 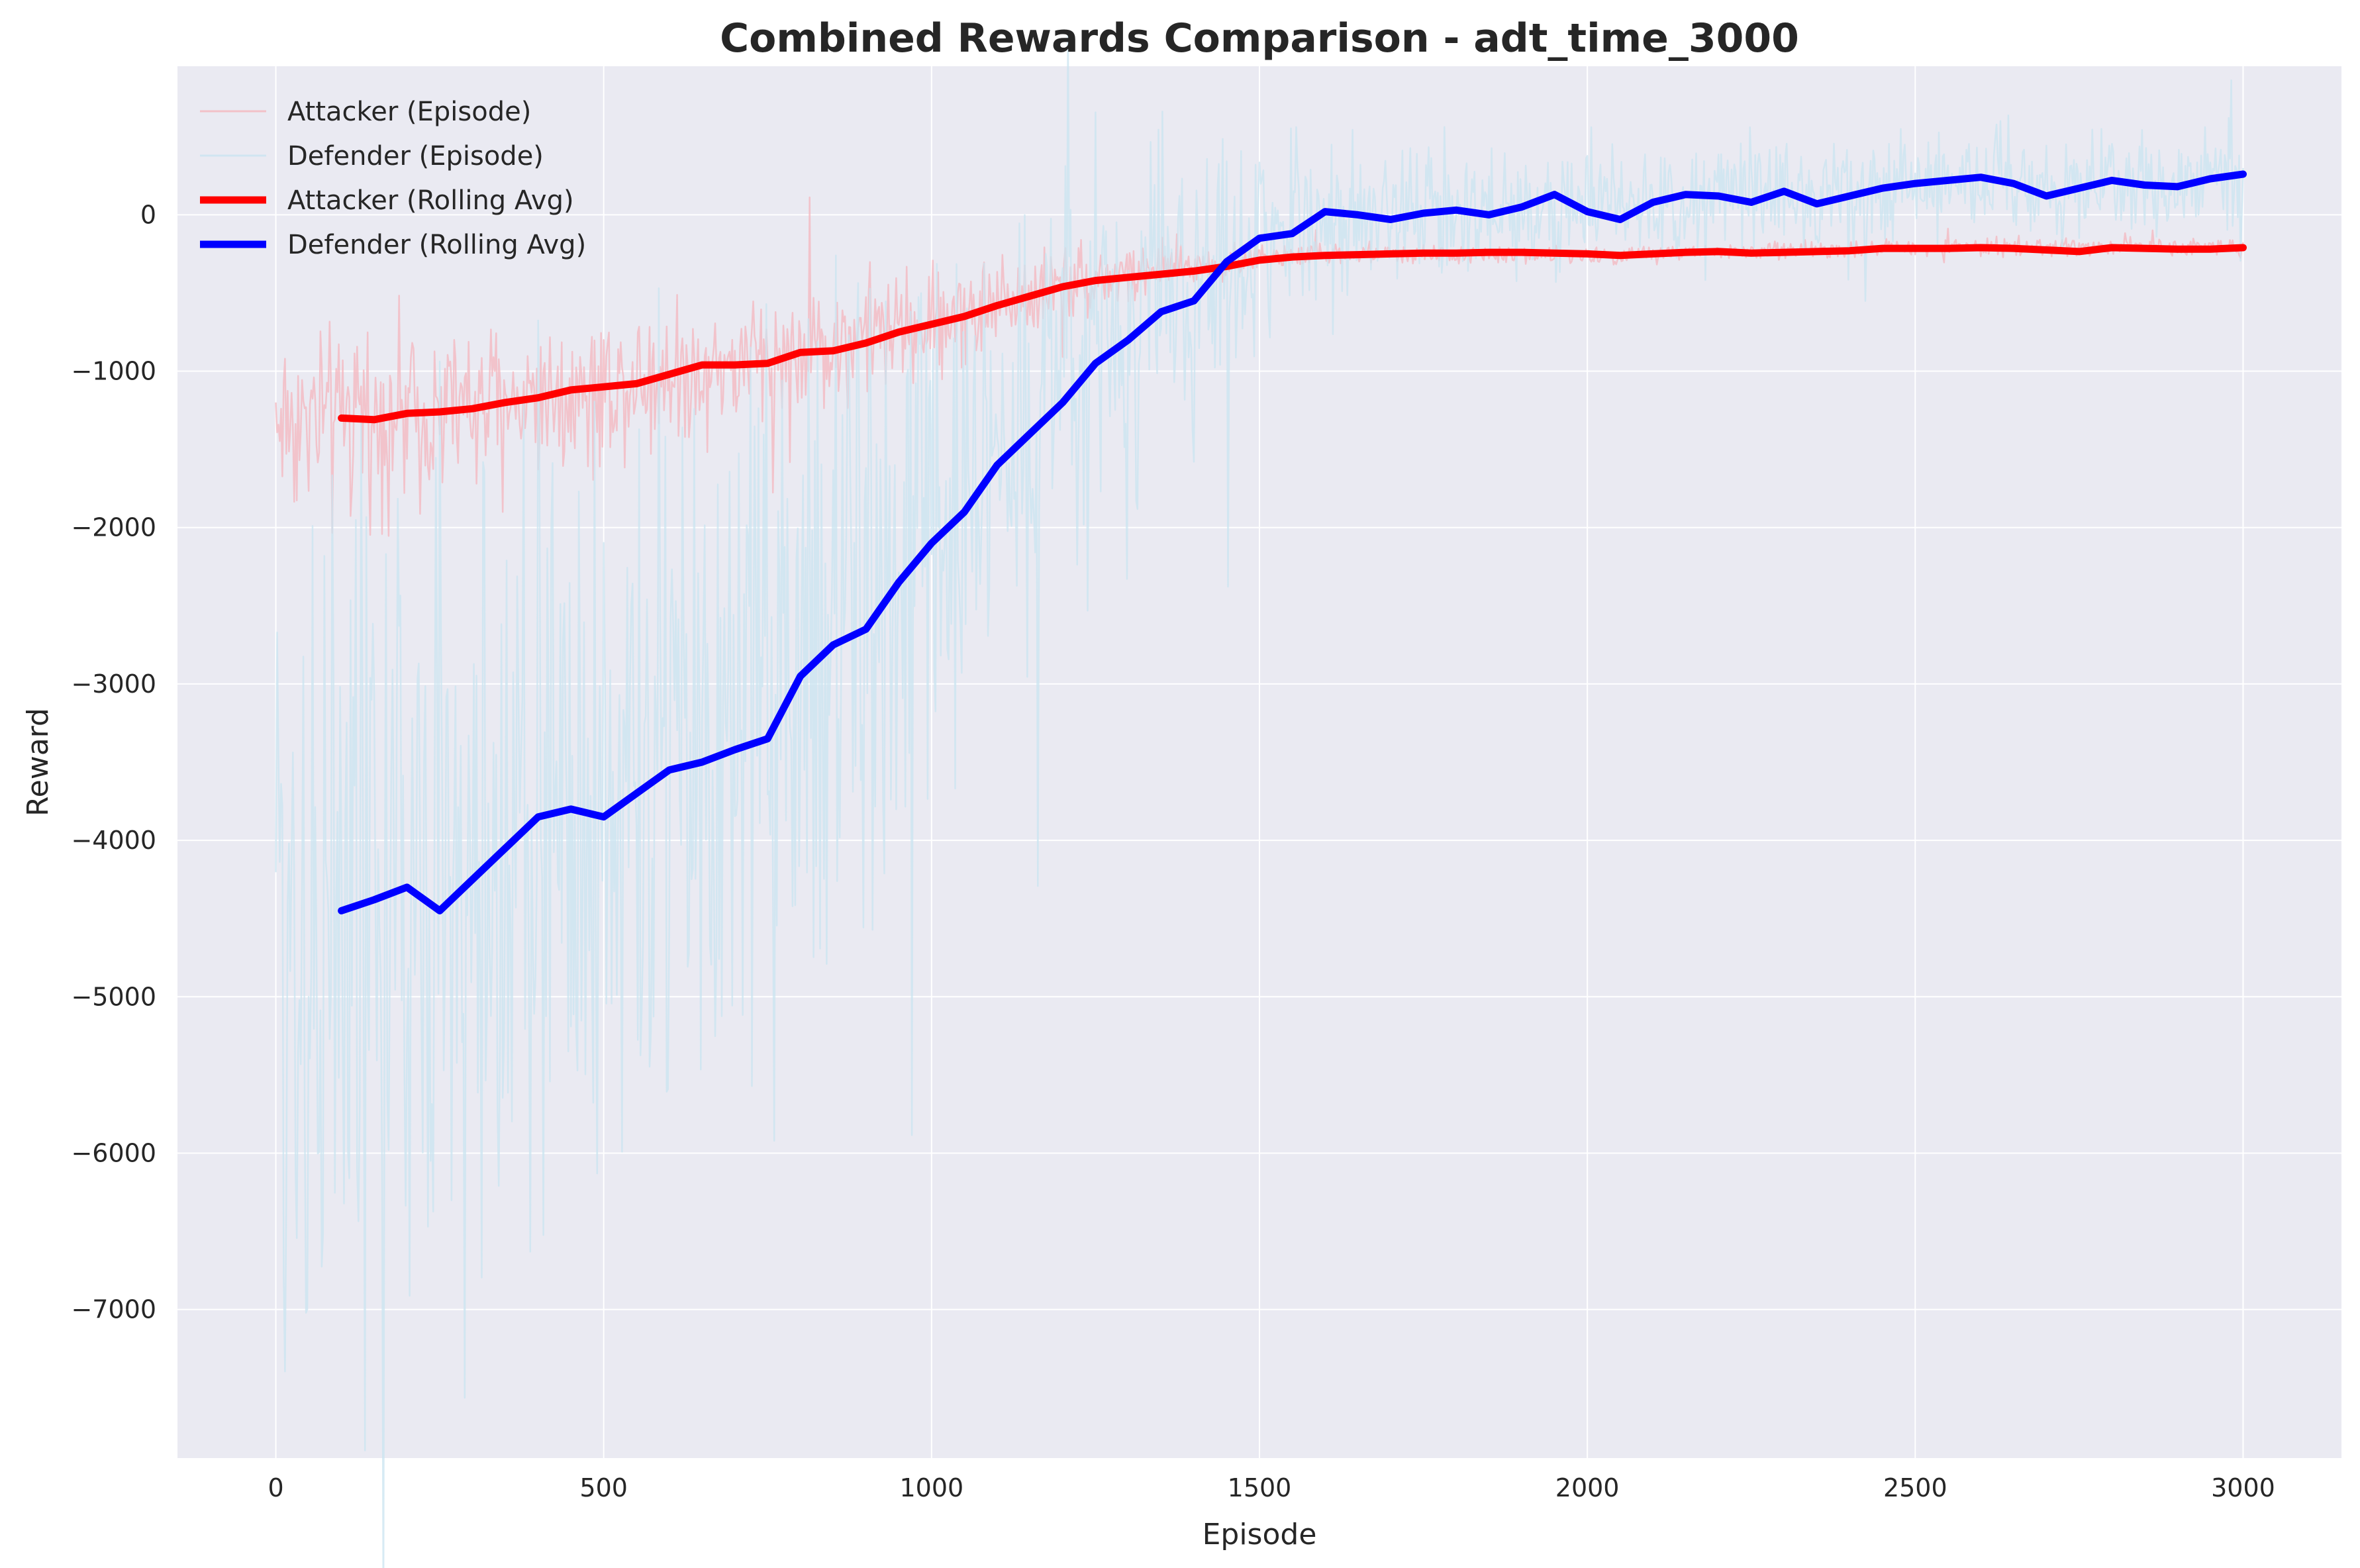 What do you see at coordinates (148, 214) in the screenshot?
I see `y-tick-label: 0` at bounding box center [148, 214].